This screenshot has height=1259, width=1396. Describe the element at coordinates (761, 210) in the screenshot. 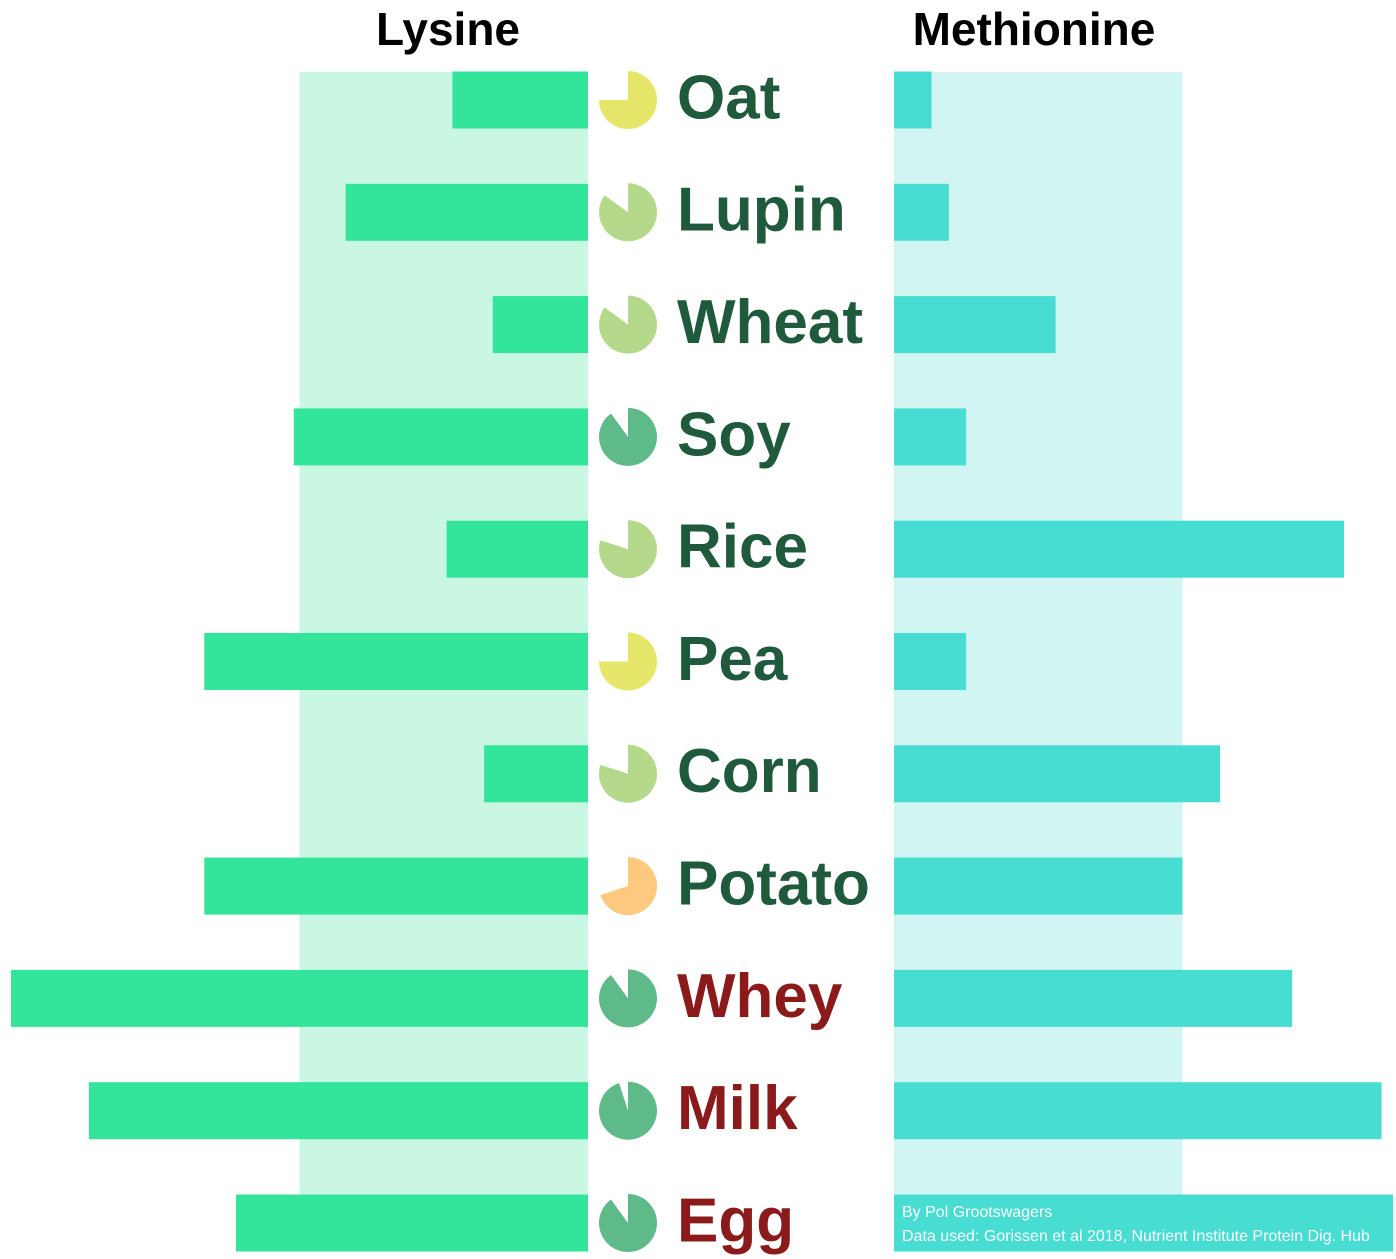

I see `category-label: Lupin` at that location.